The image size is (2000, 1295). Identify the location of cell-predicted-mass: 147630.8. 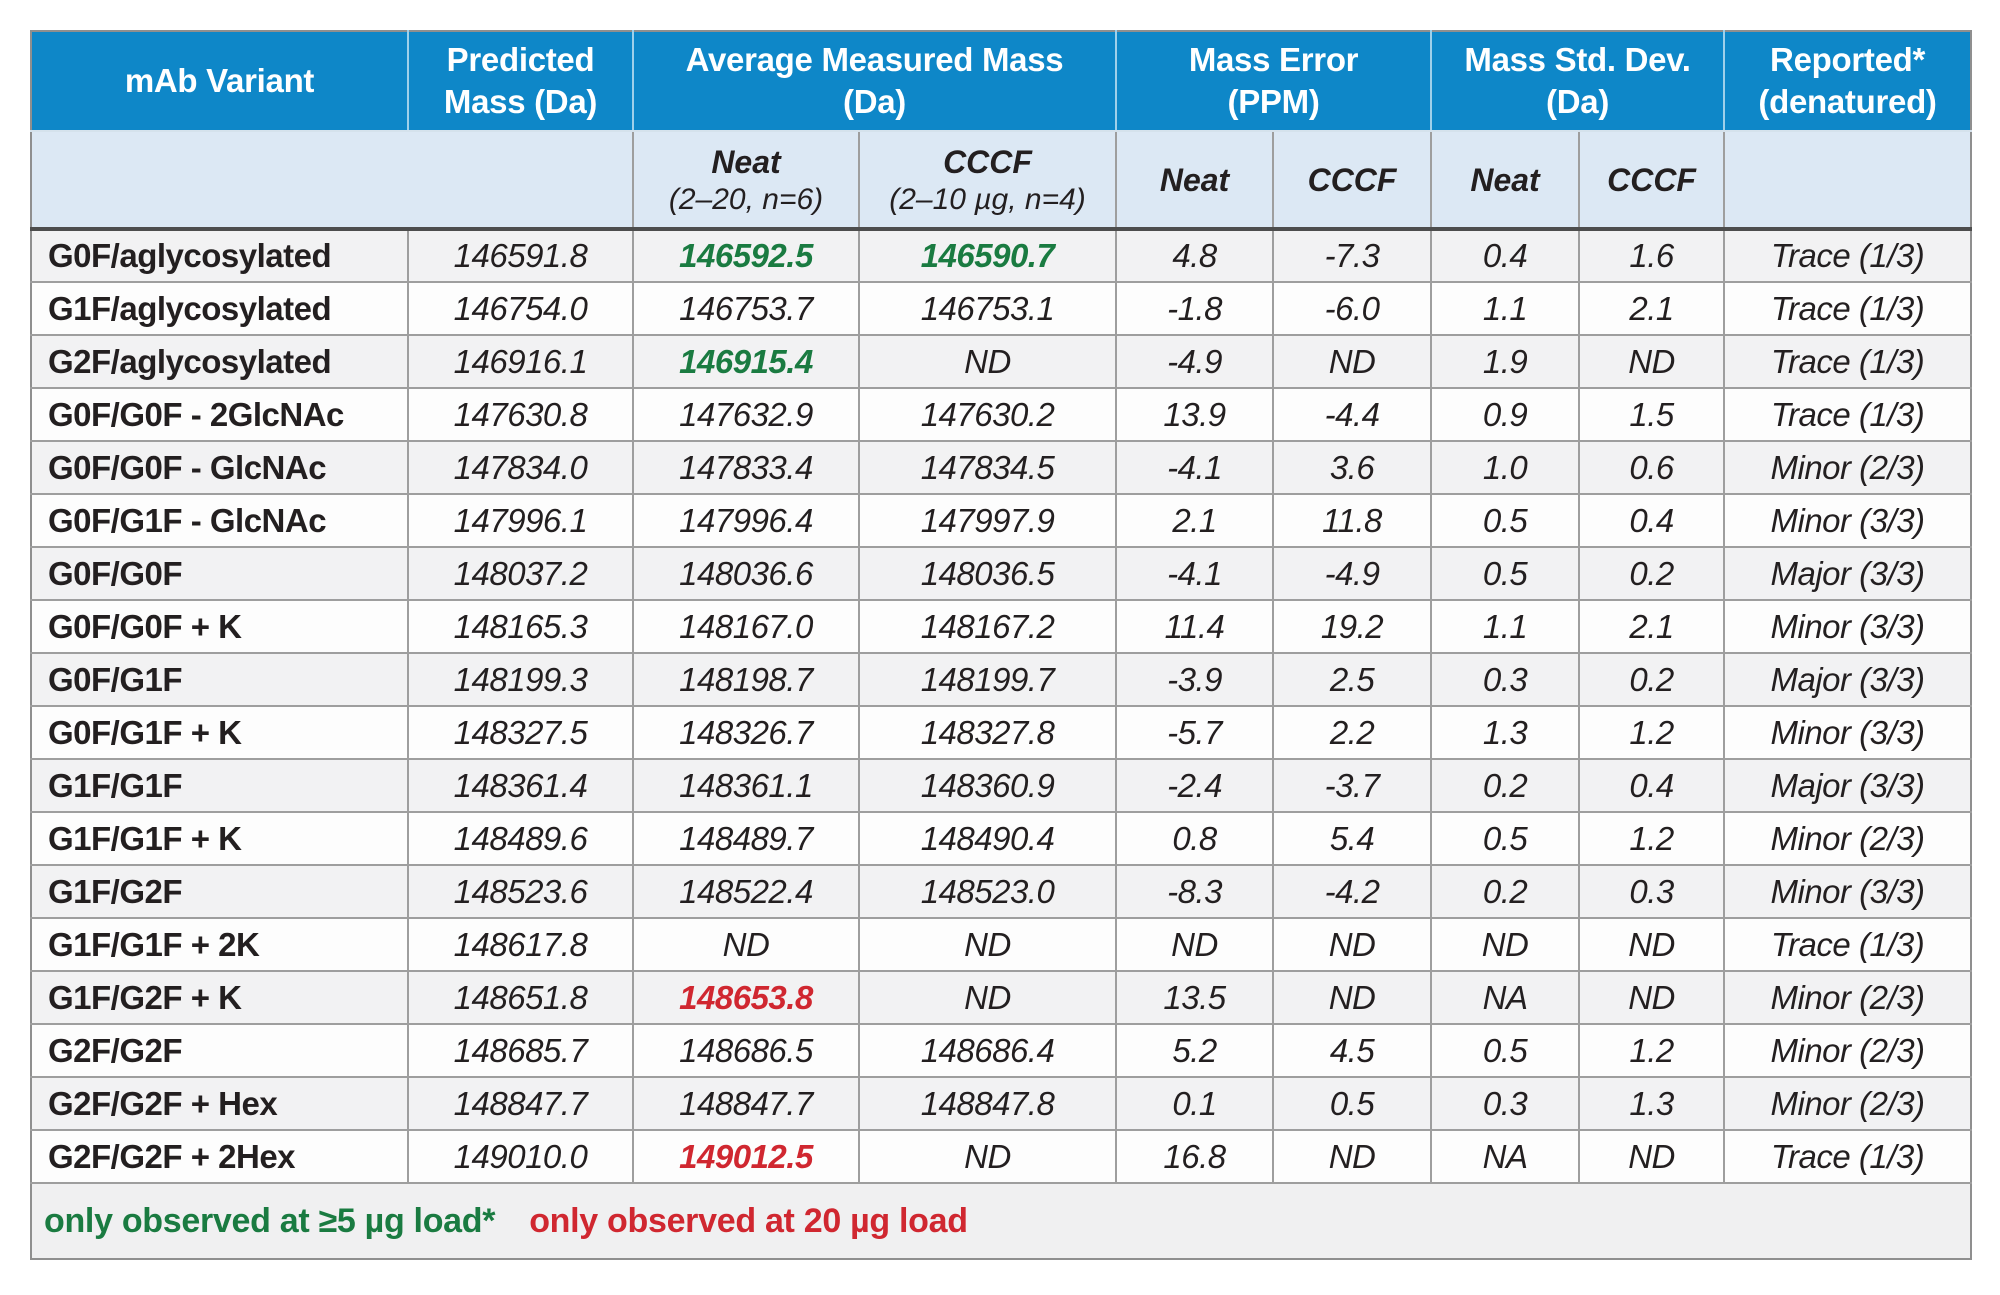
(521, 415).